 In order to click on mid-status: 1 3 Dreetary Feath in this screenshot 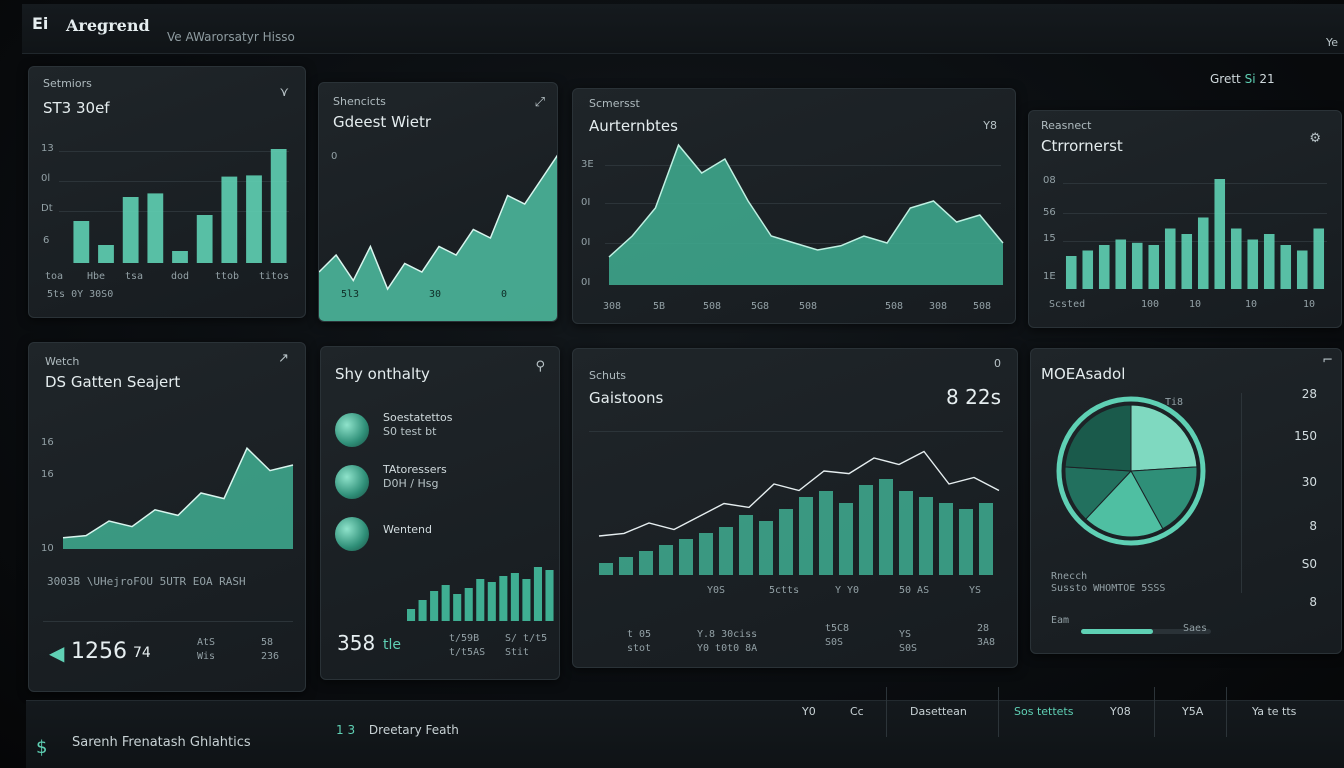, I will do `click(397, 730)`.